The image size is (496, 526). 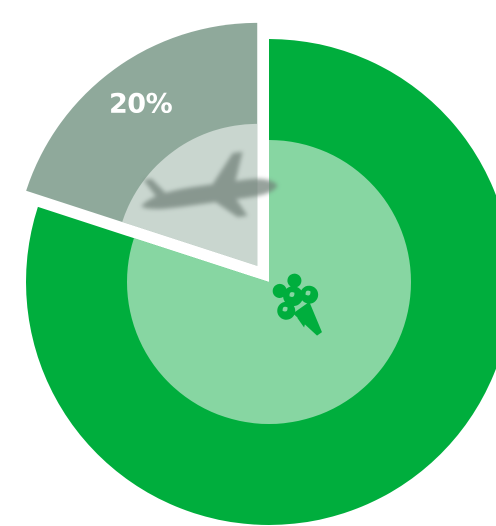 I want to click on bouquet-icon, so click(x=297, y=304).